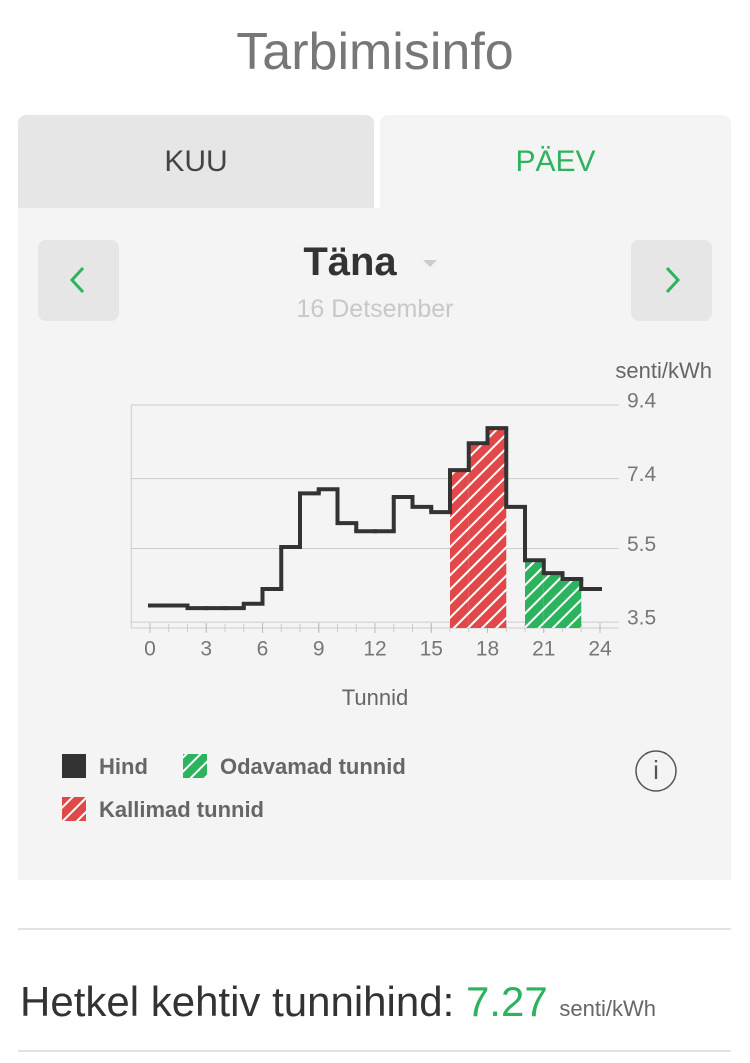  I want to click on y-axis-title: senti/kWh, so click(663, 370).